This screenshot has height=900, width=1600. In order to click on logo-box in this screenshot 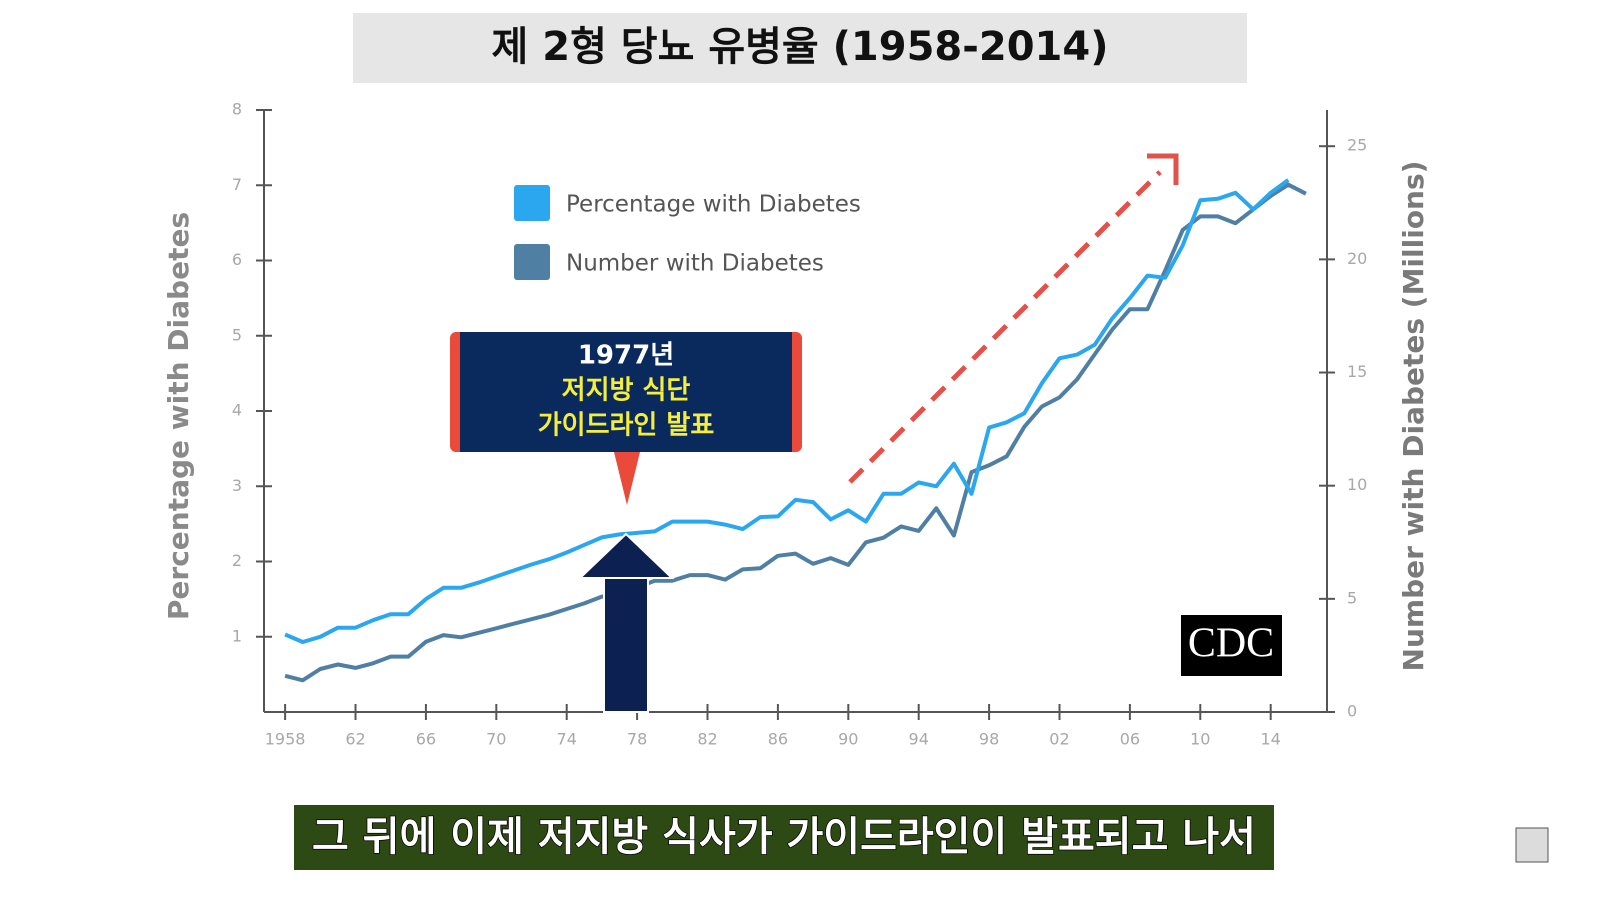, I will do `click(1231, 645)`.